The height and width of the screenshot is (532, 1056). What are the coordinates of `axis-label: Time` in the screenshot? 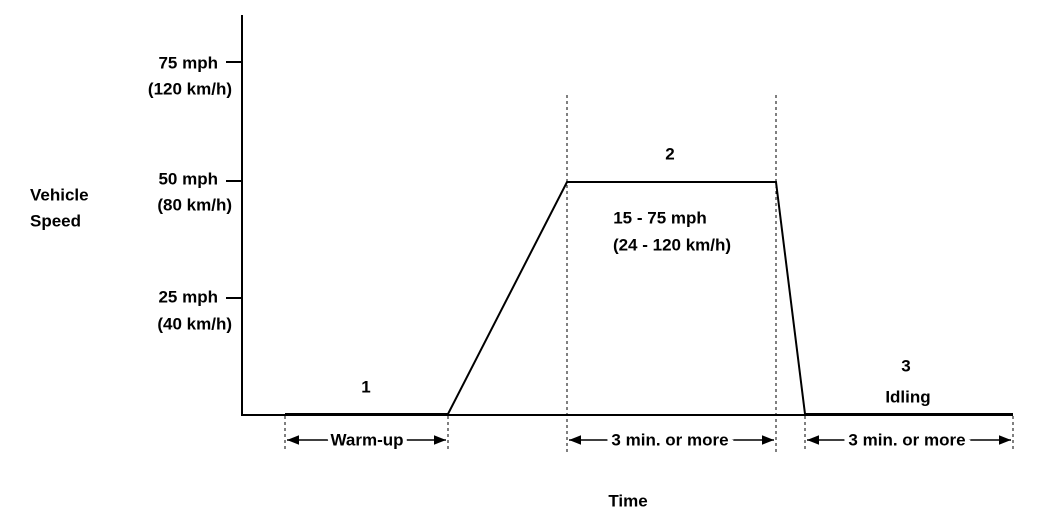 It's located at (627, 500).